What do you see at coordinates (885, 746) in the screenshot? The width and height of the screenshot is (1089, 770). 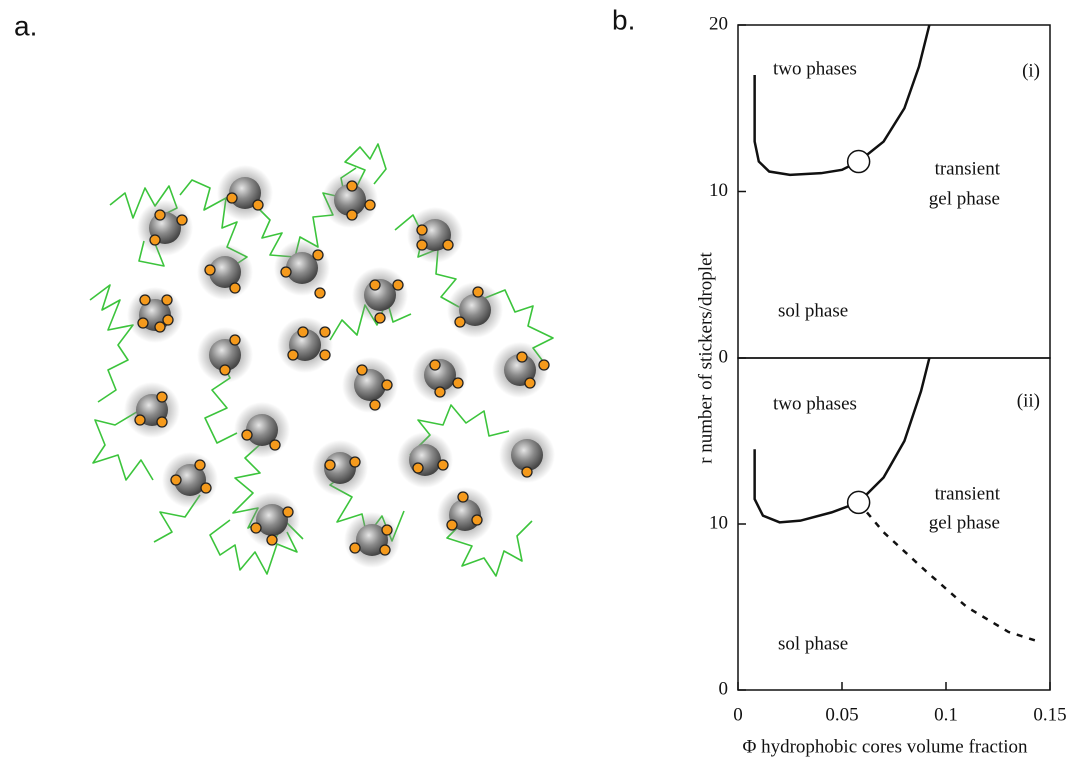 I see `x-axis-label: Φ hydrophobic cores volume fraction` at bounding box center [885, 746].